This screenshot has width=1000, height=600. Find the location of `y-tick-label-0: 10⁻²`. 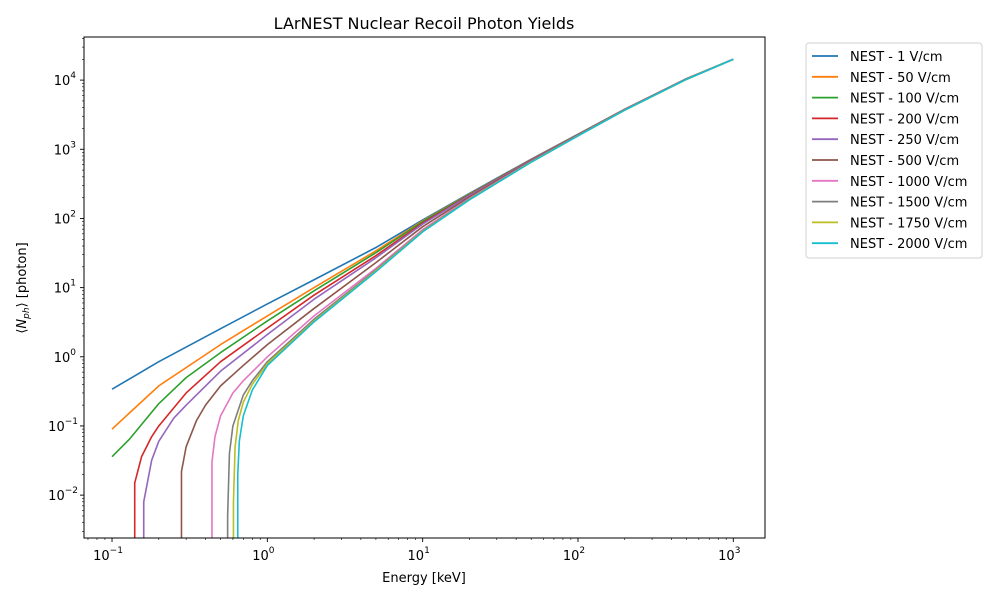

y-tick-label-0: 10⁻² is located at coordinates (63, 495).